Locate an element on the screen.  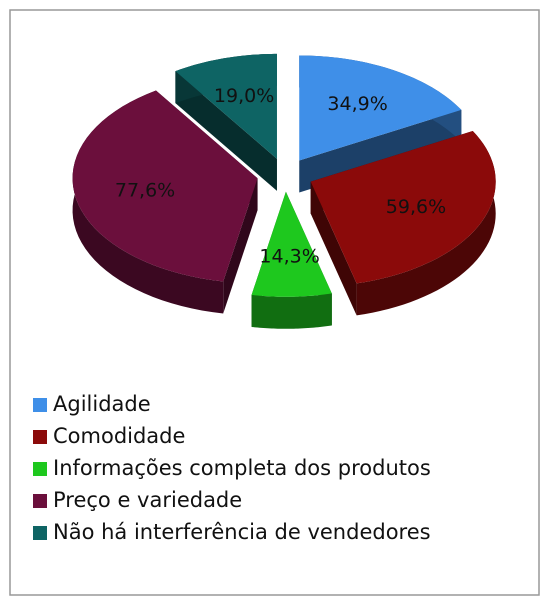
legend-label: Agilidade is located at coordinates (102, 404).